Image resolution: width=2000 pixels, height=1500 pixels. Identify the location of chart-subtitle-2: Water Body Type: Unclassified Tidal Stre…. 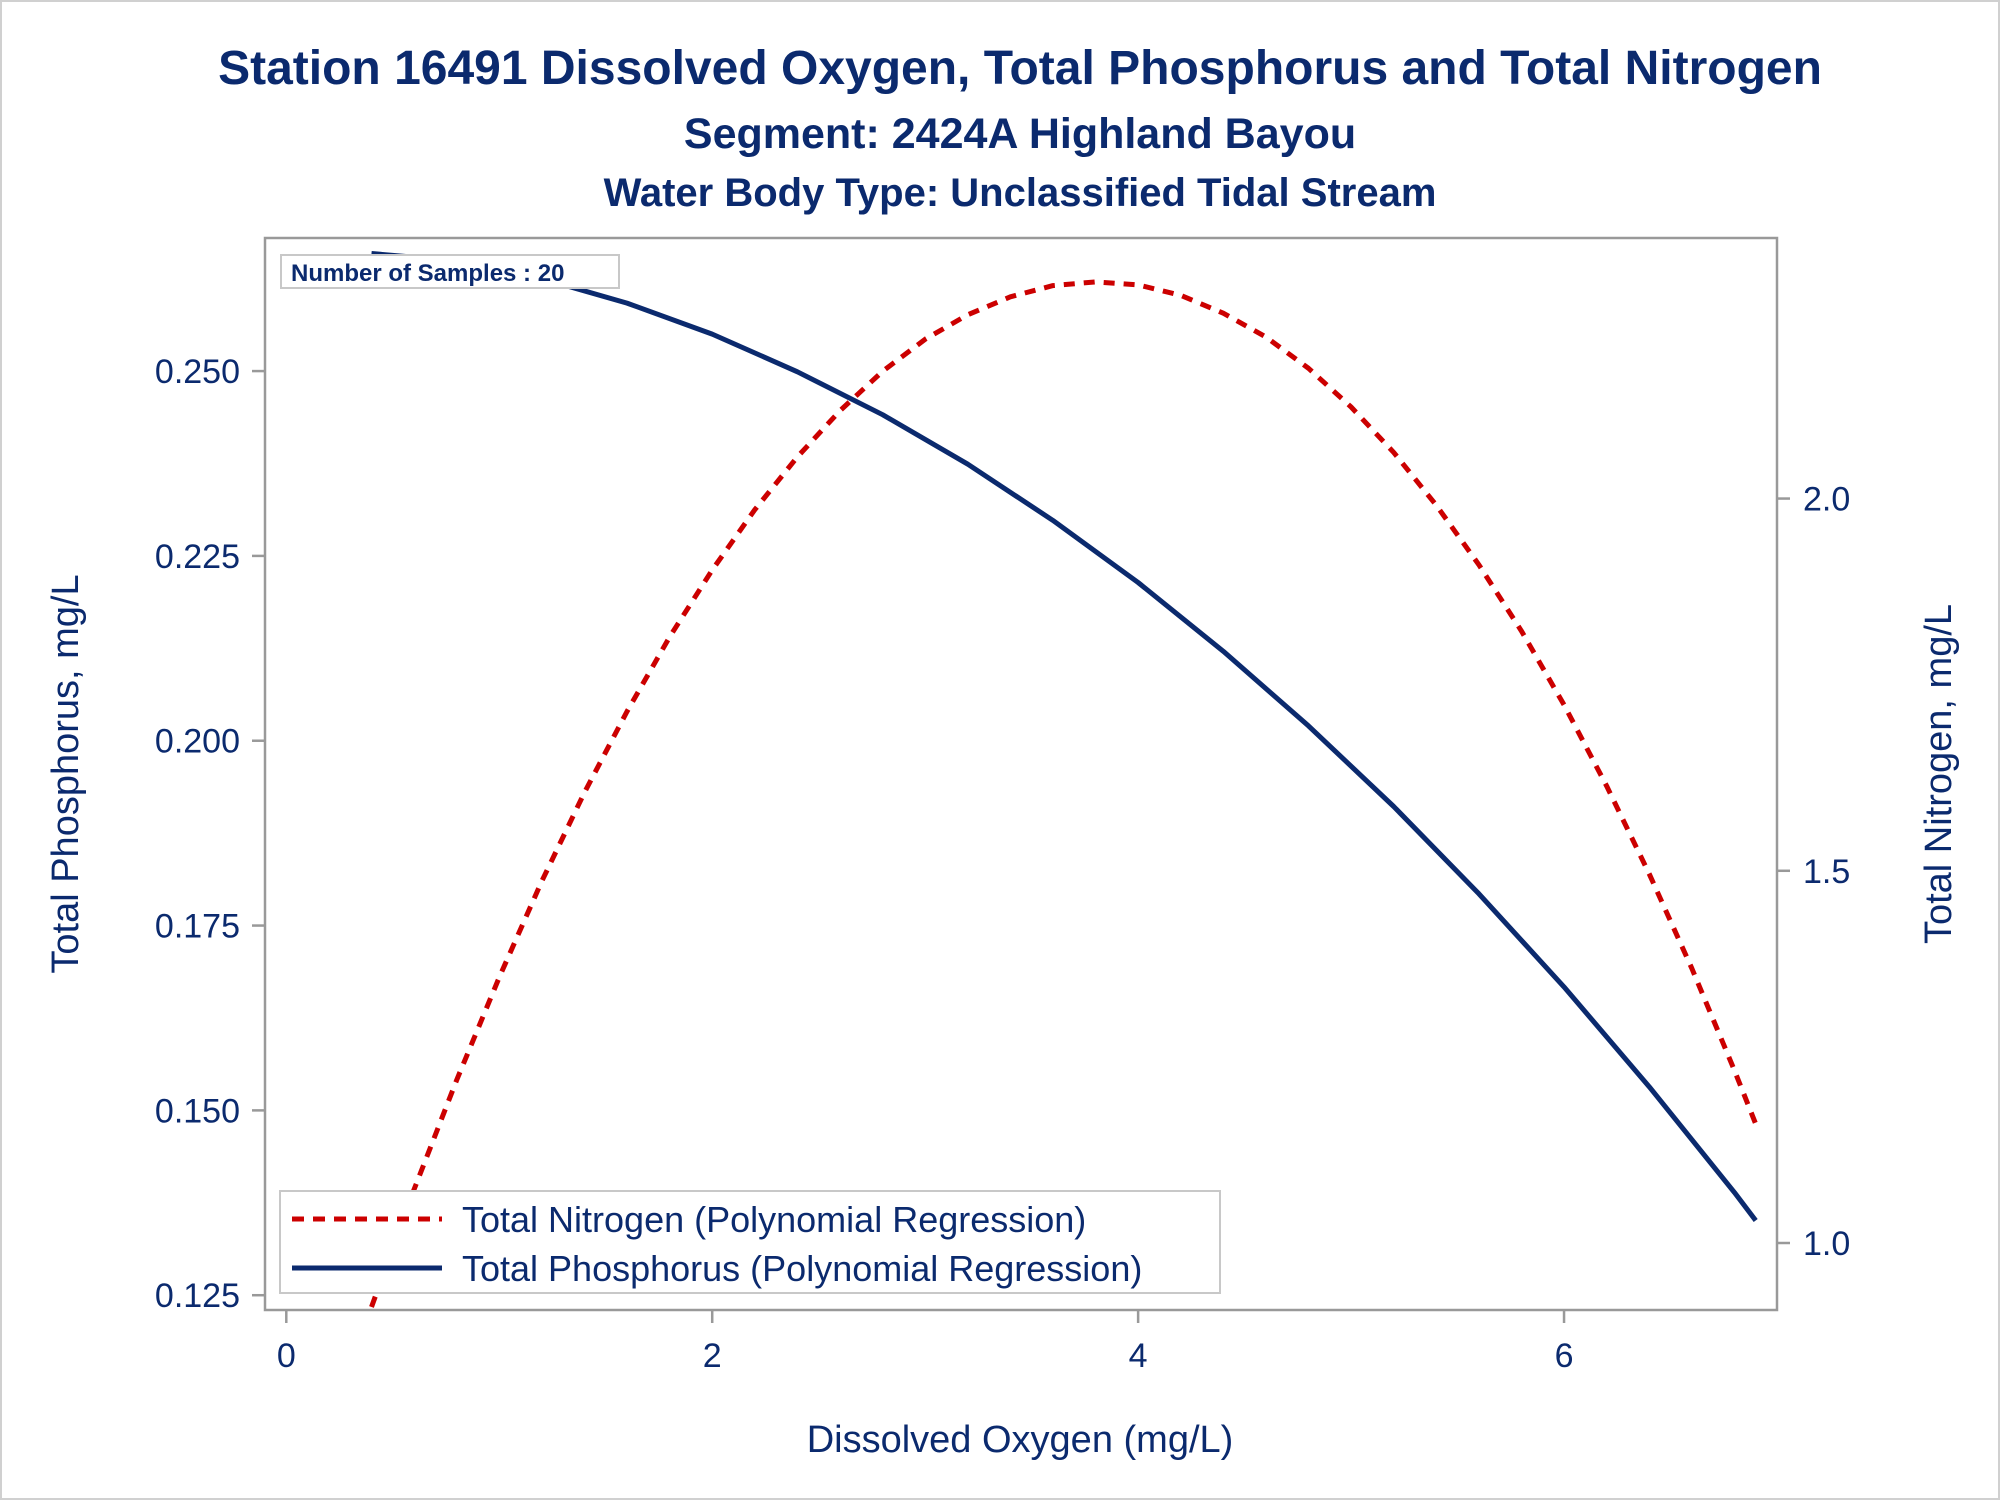
(1020, 193).